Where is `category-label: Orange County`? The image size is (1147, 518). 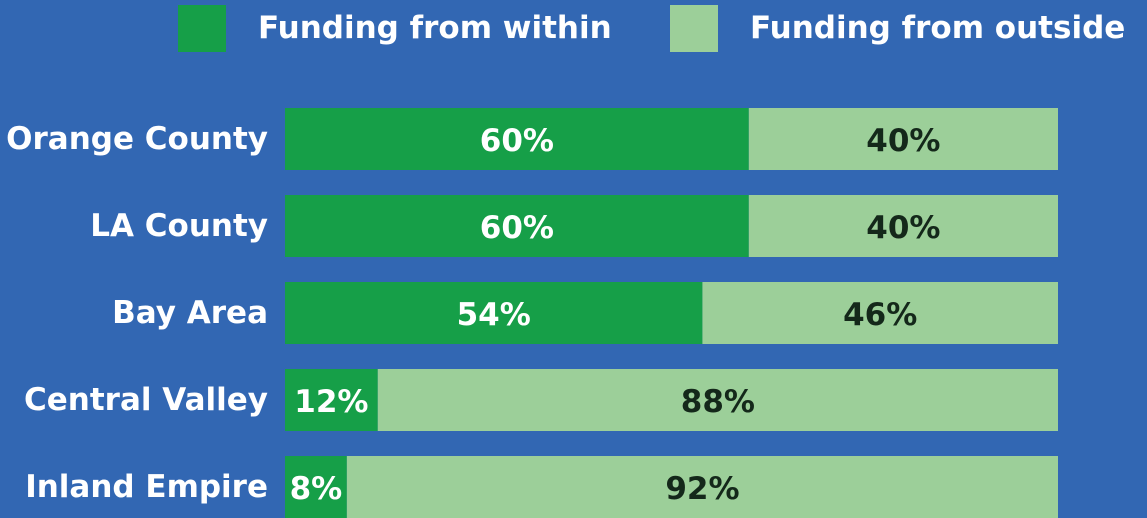
category-label: Orange County is located at coordinates (137, 139).